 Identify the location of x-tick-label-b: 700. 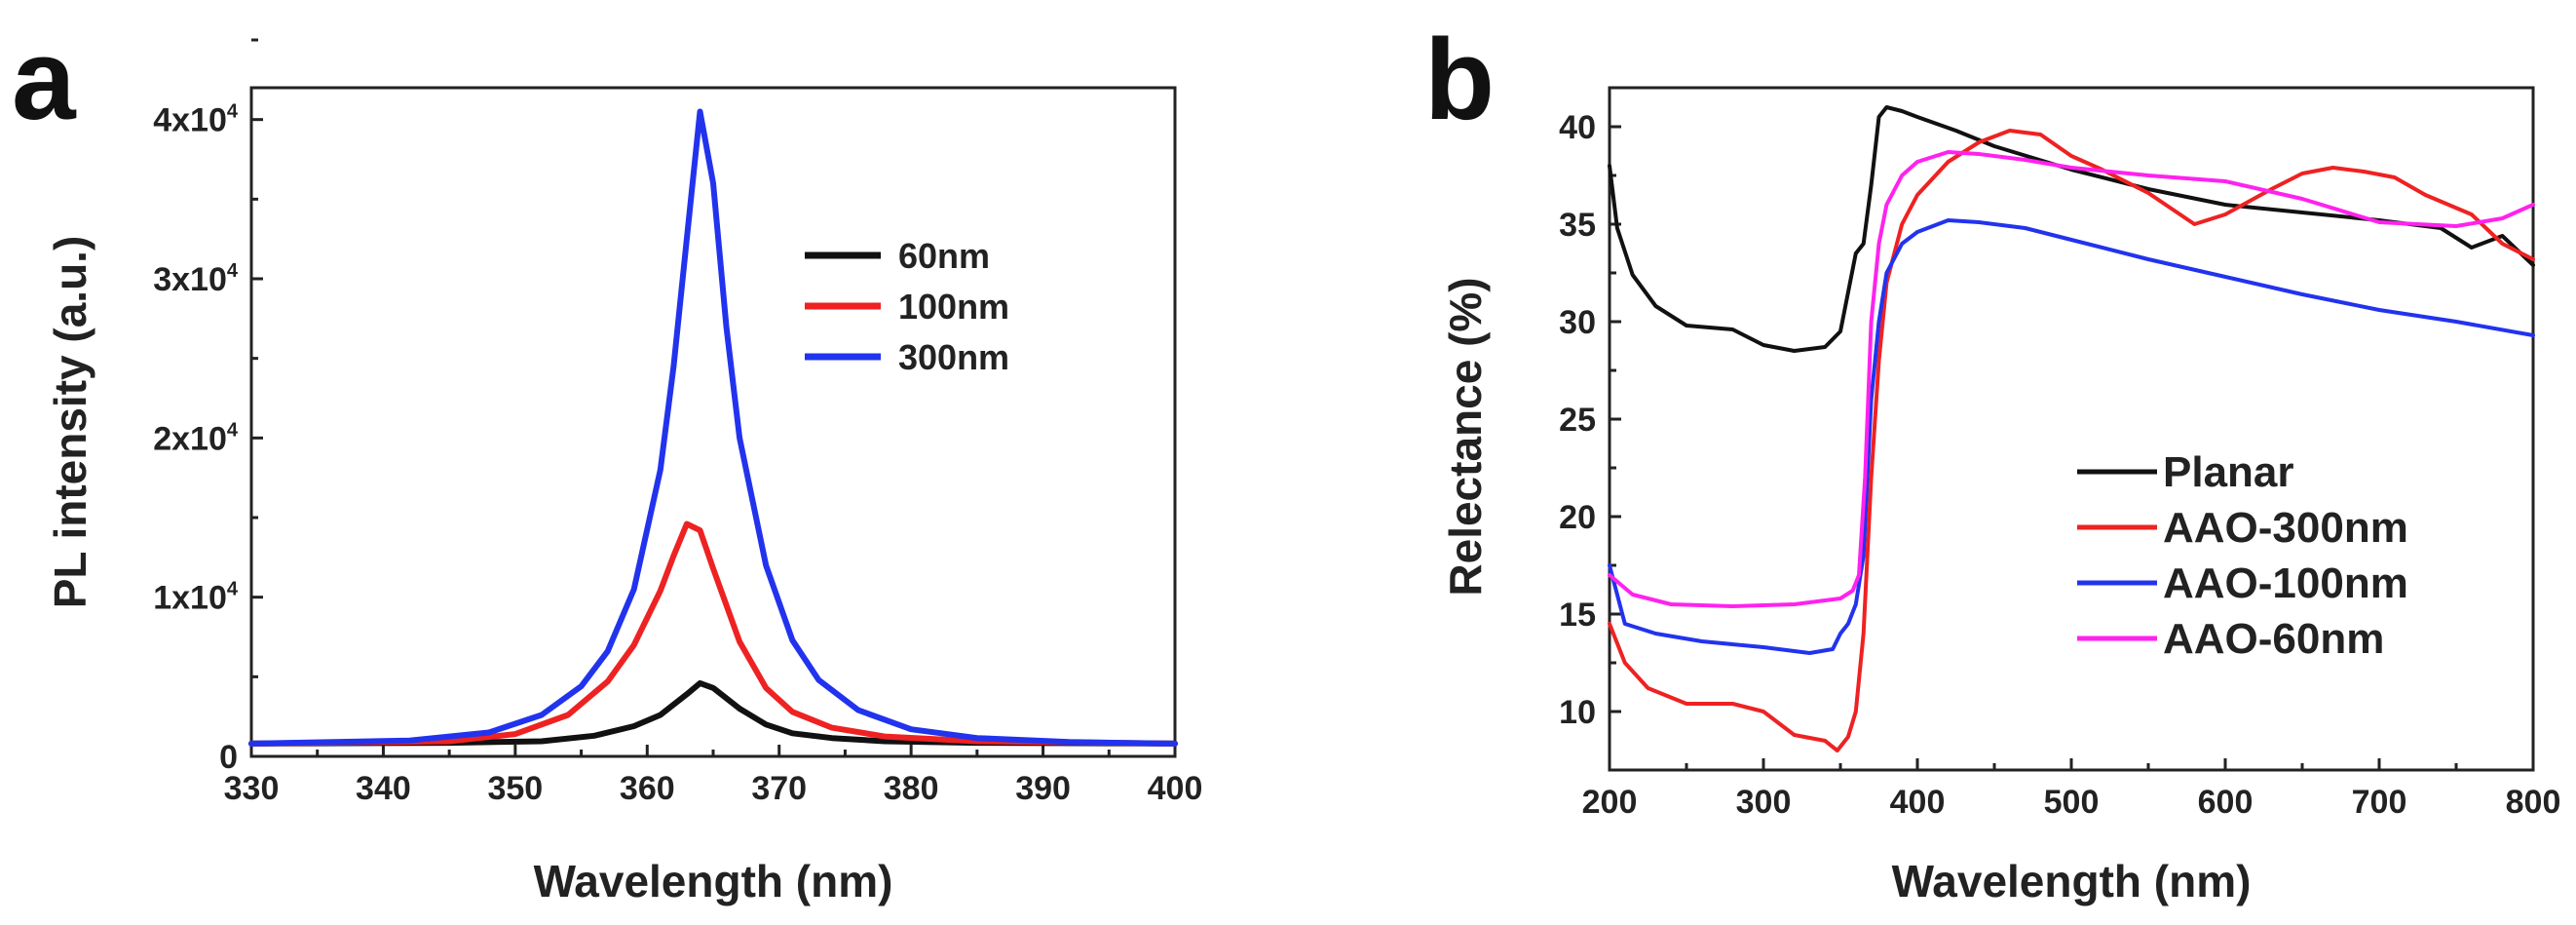
(2379, 802).